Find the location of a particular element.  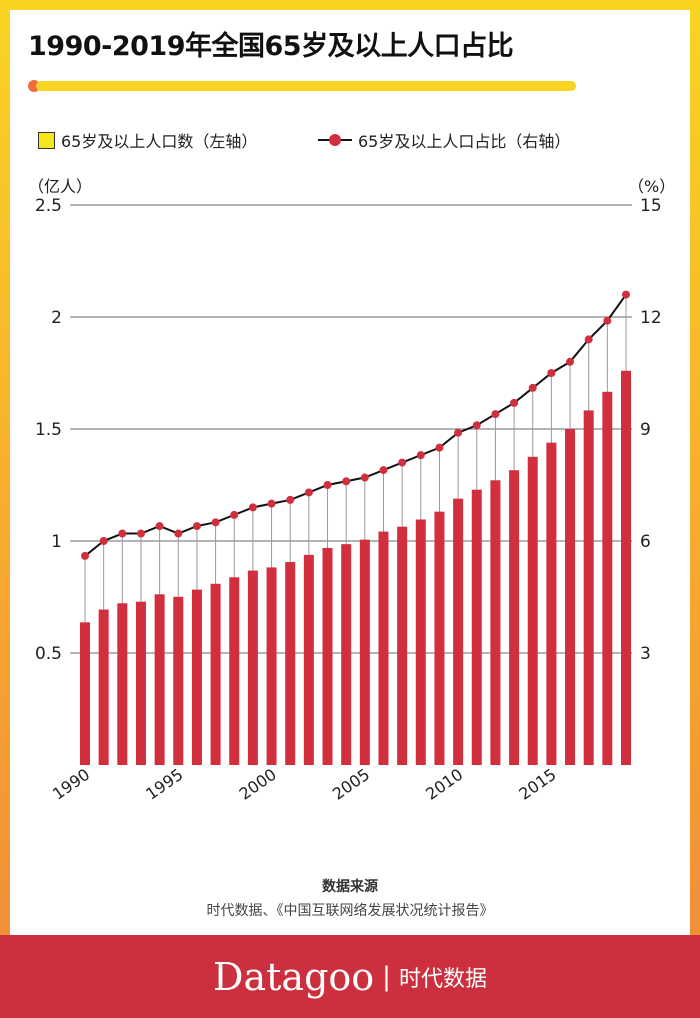

share-point-1996 is located at coordinates (196, 526).